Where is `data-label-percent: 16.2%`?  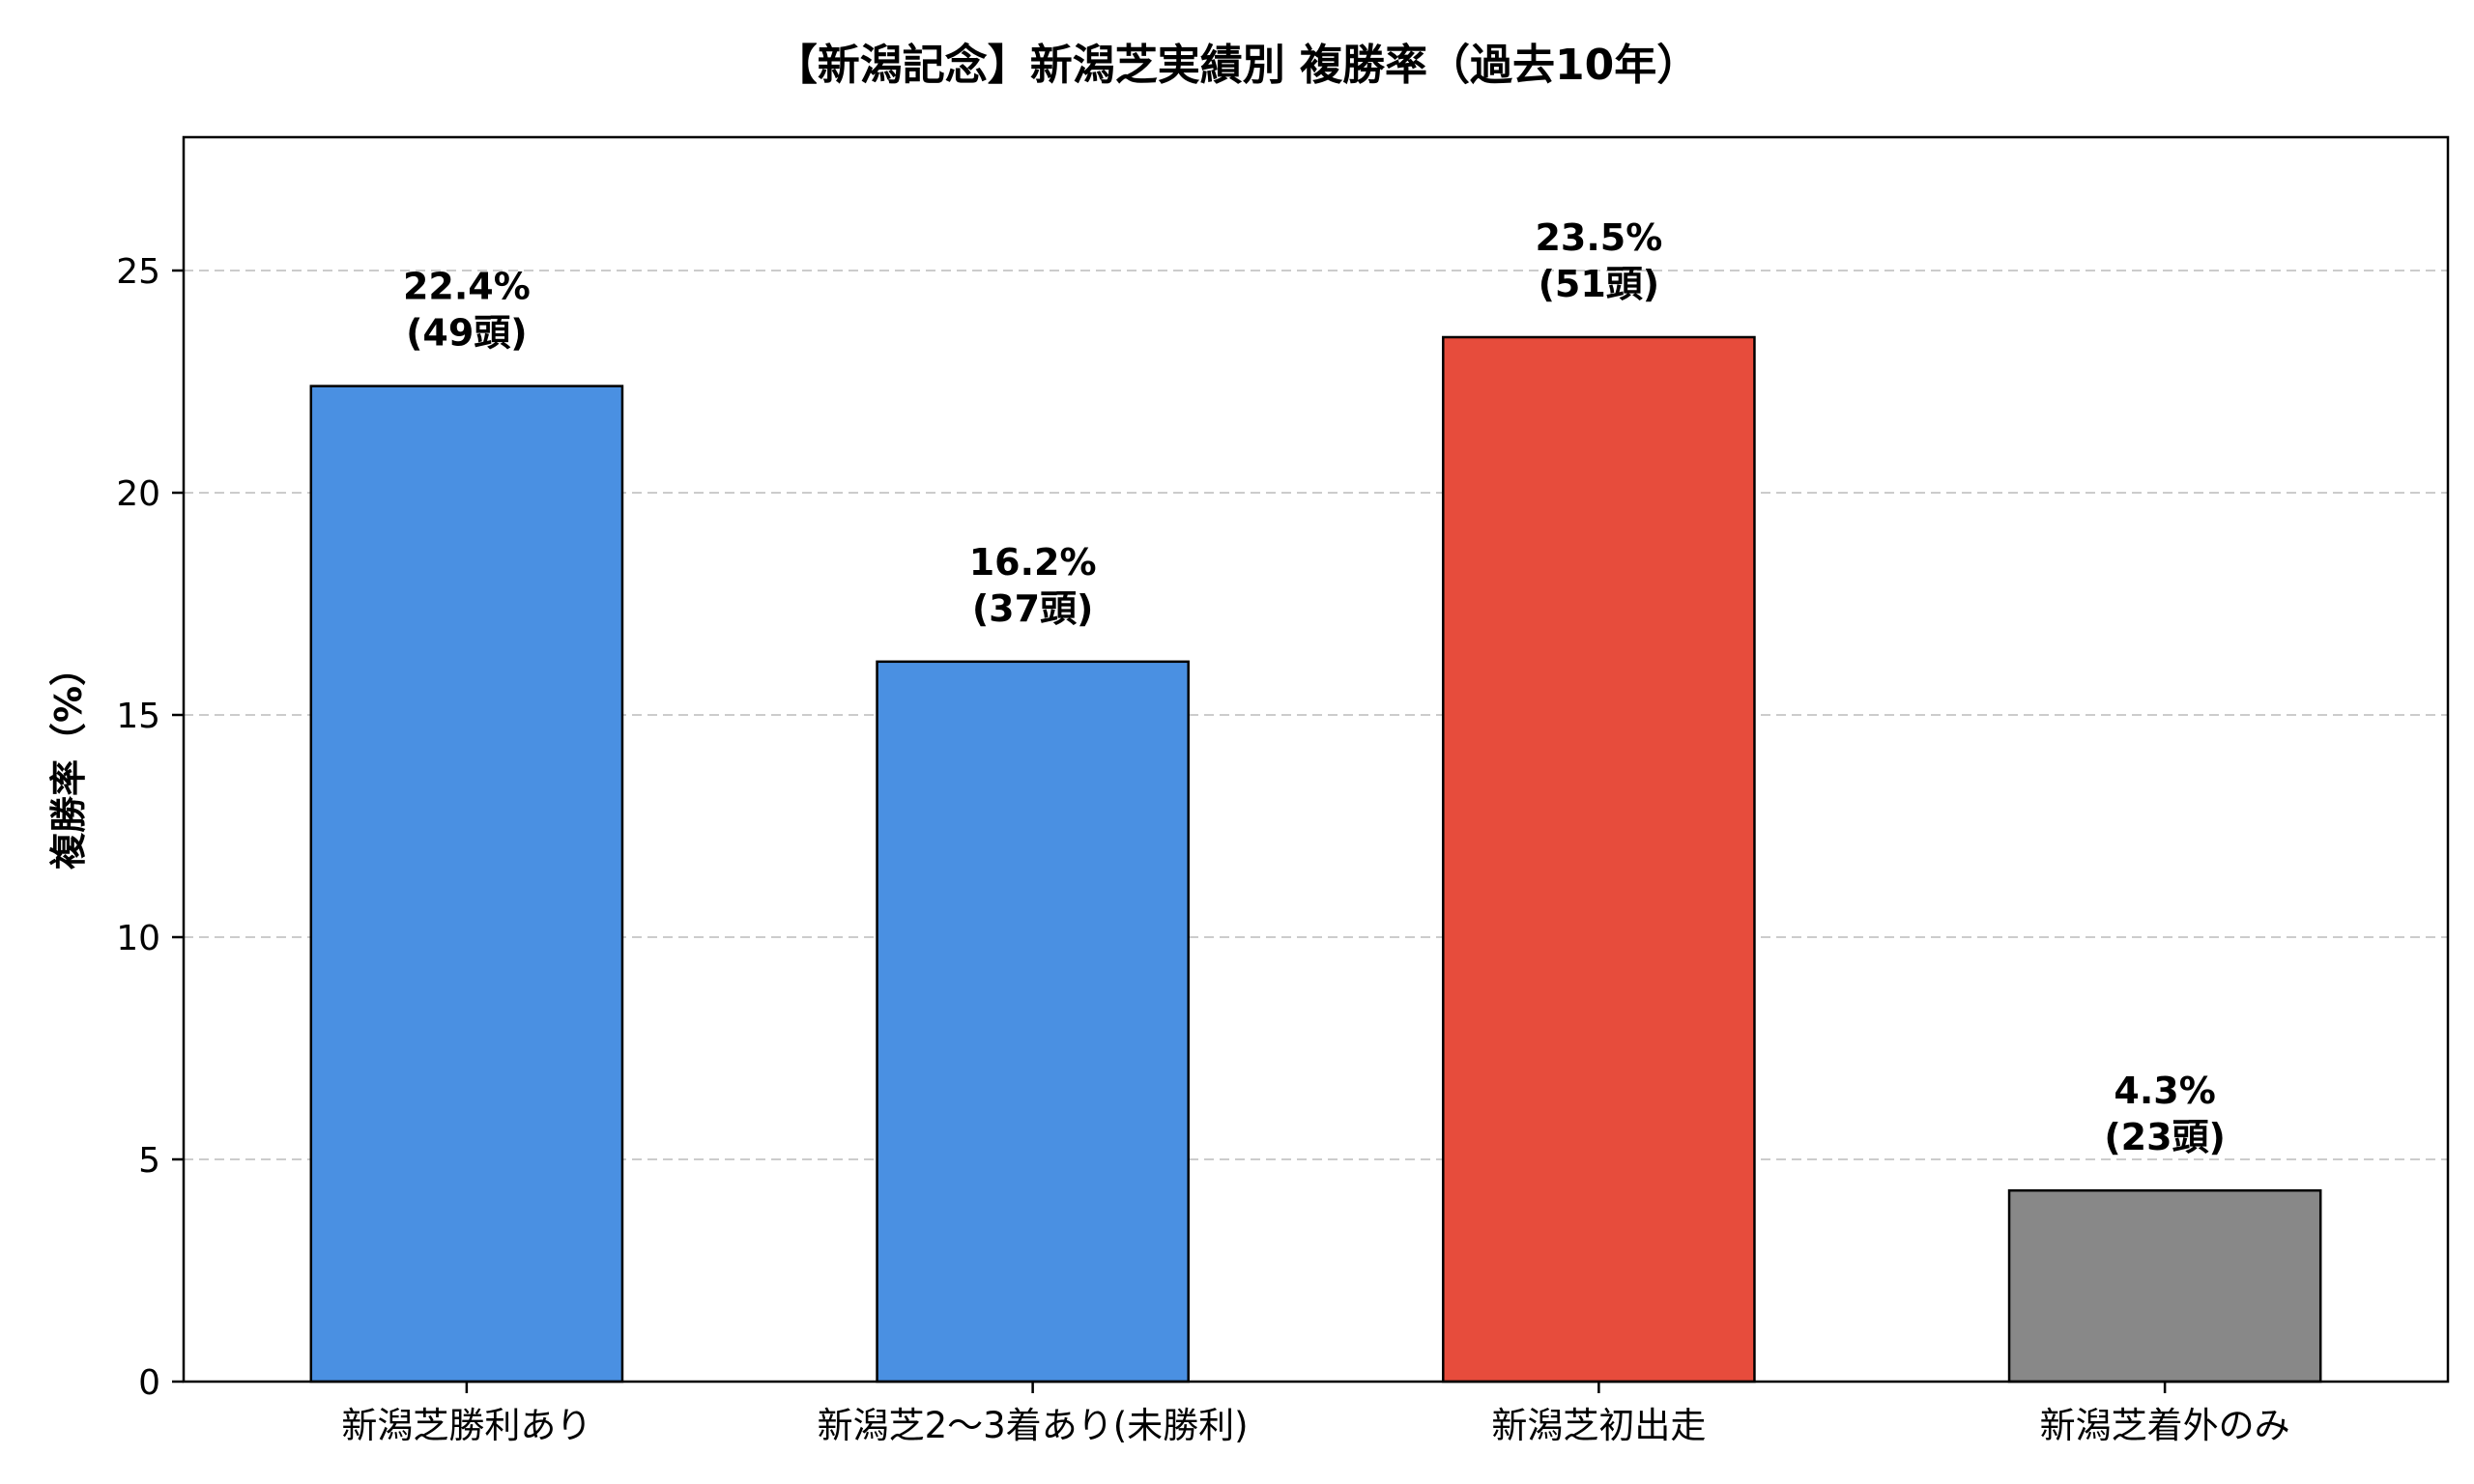 data-label-percent: 16.2% is located at coordinates (1033, 562).